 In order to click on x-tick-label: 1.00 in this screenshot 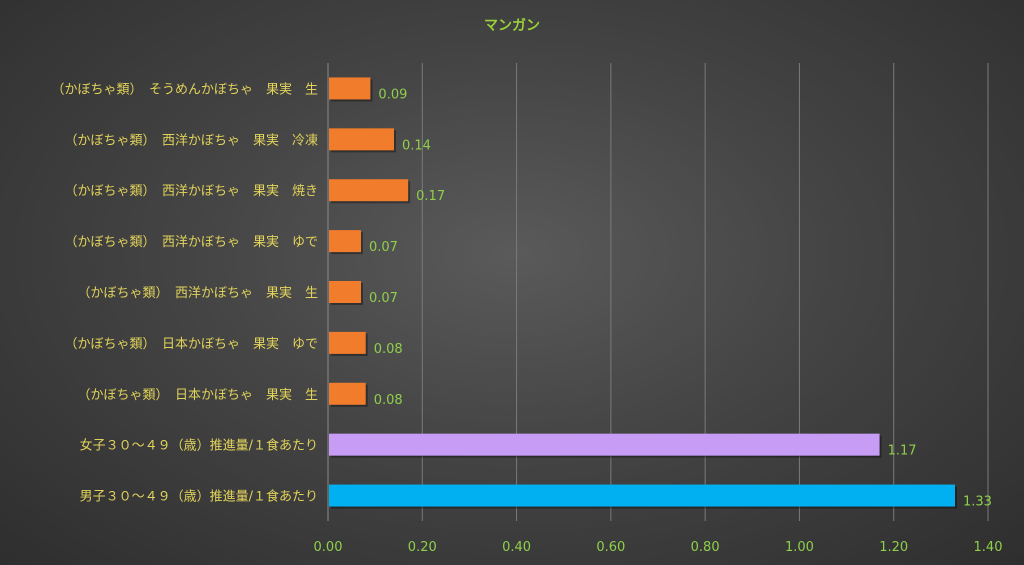, I will do `click(799, 547)`.